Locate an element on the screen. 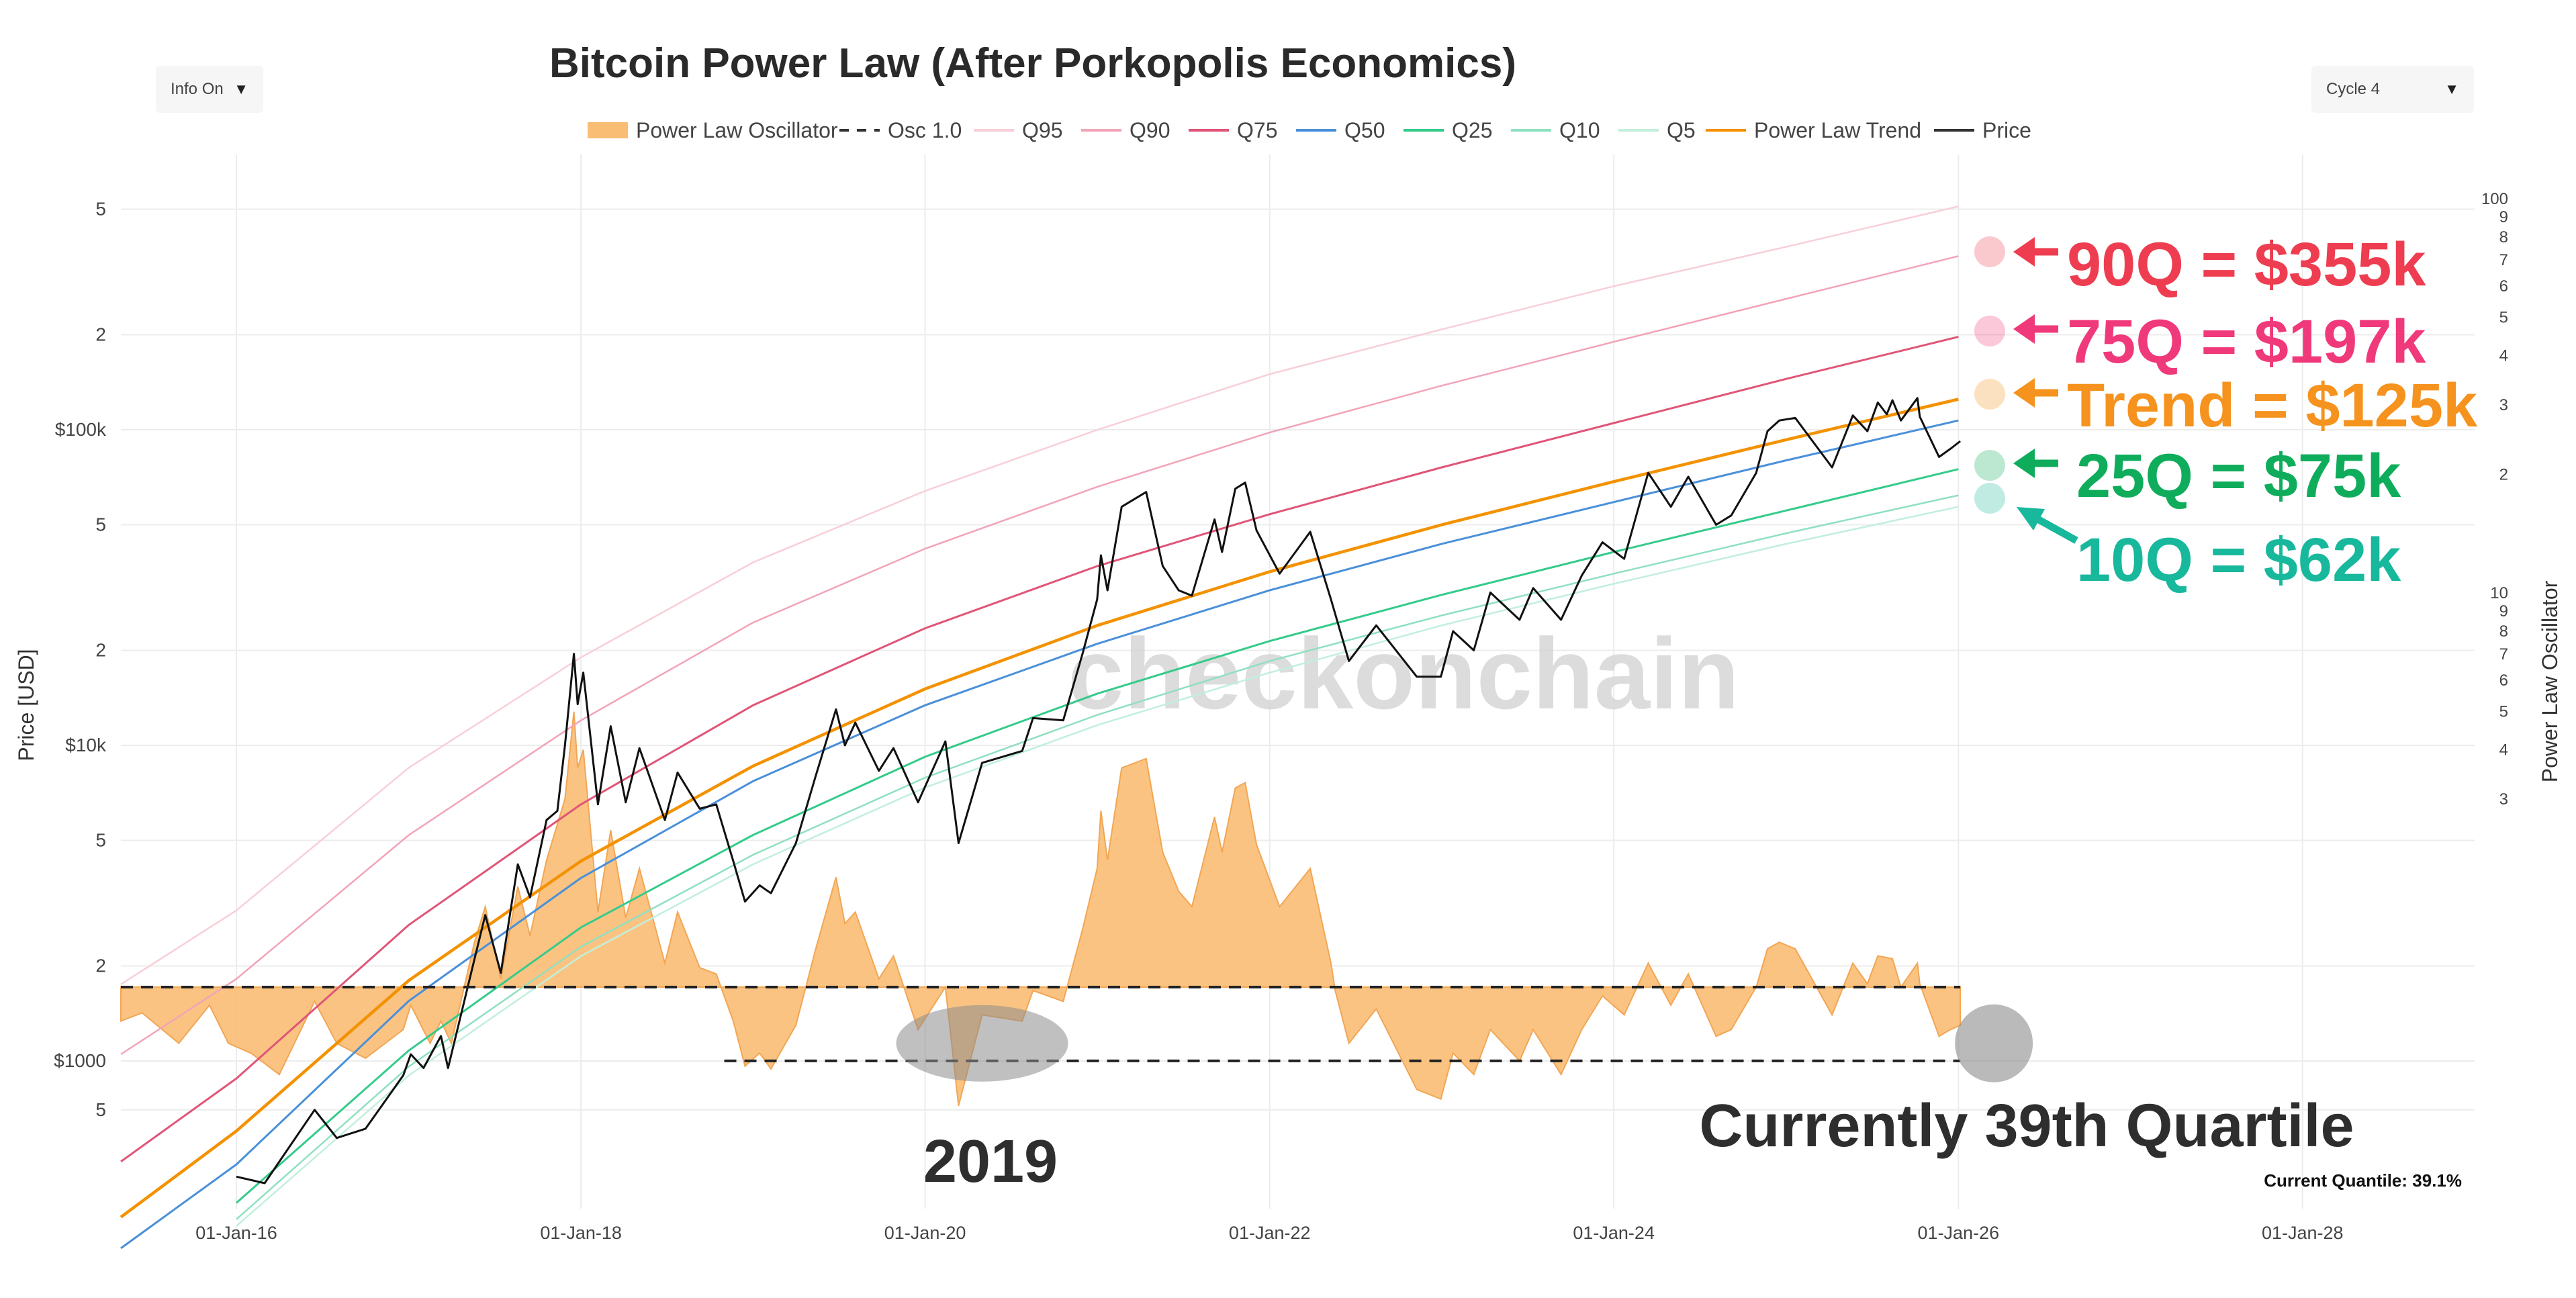 Image resolution: width=2576 pixels, height=1298 pixels. callout-q75: 75Q = $197k is located at coordinates (2200, 342).